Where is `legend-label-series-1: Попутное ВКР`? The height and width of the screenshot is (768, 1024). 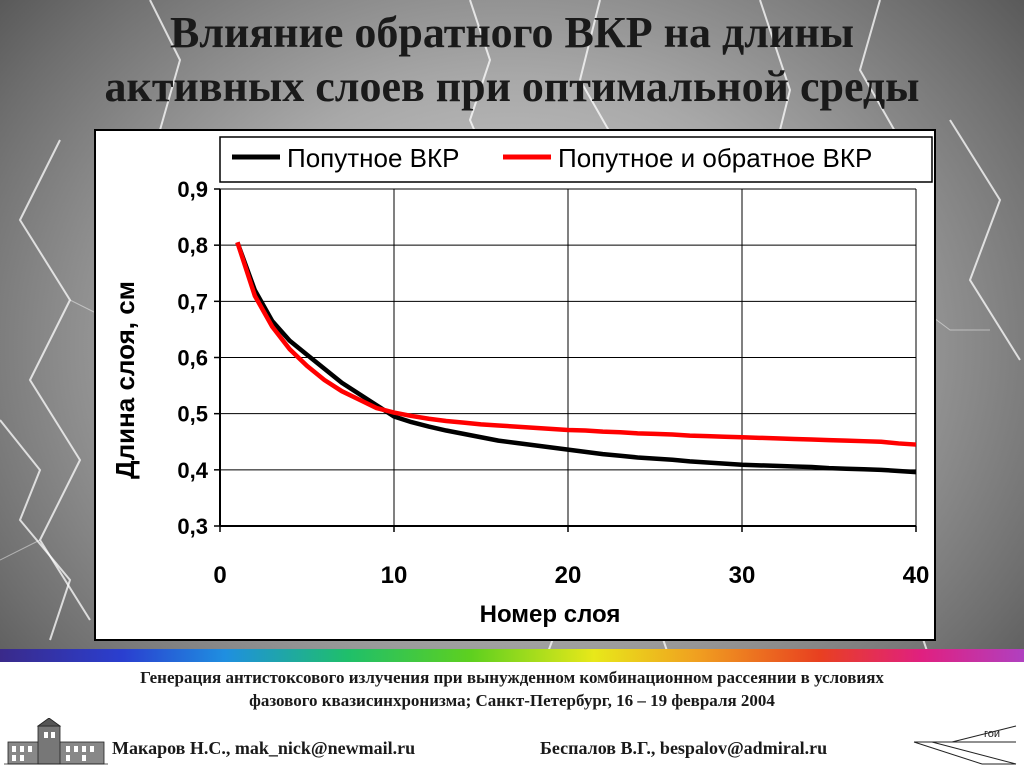 legend-label-series-1: Попутное ВКР is located at coordinates (373, 158).